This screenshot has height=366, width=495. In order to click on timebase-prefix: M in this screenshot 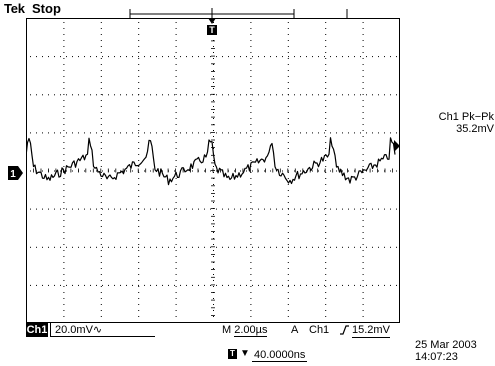, I will do `click(227, 330)`.